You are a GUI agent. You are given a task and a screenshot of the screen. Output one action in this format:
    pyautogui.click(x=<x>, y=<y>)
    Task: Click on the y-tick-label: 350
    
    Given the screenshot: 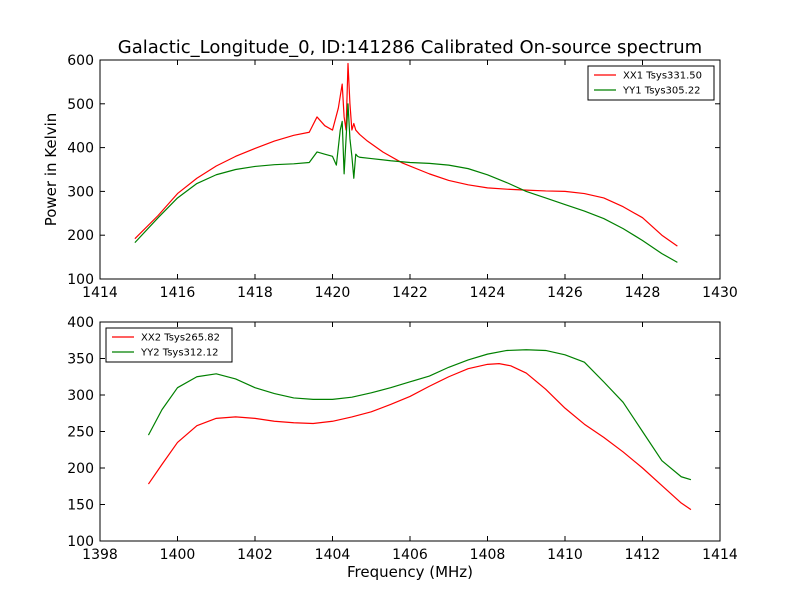 What is the action you would take?
    pyautogui.click(x=80, y=360)
    